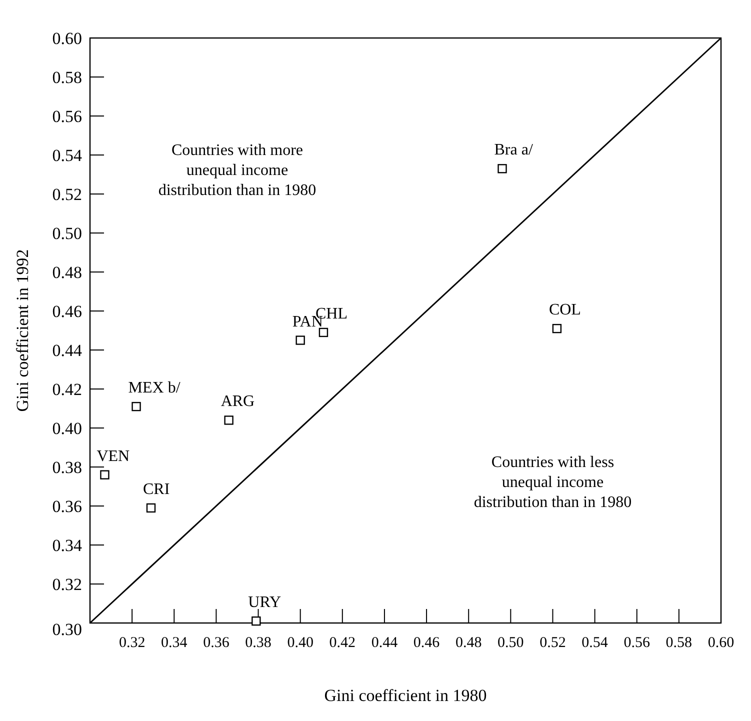 This screenshot has width=751, height=721. I want to click on y-tick-label: 0.46, so click(67, 311).